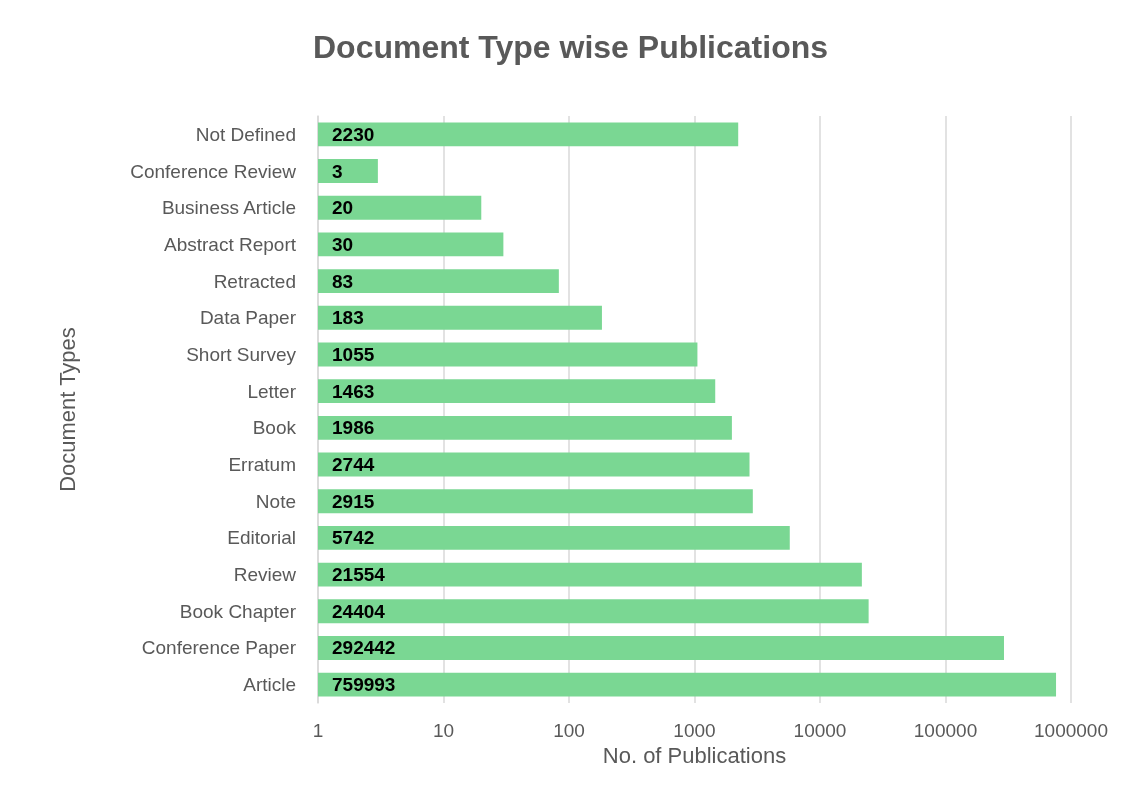 This screenshot has width=1145, height=811. Describe the element at coordinates (343, 244) in the screenshot. I see `data-label: 30` at that location.